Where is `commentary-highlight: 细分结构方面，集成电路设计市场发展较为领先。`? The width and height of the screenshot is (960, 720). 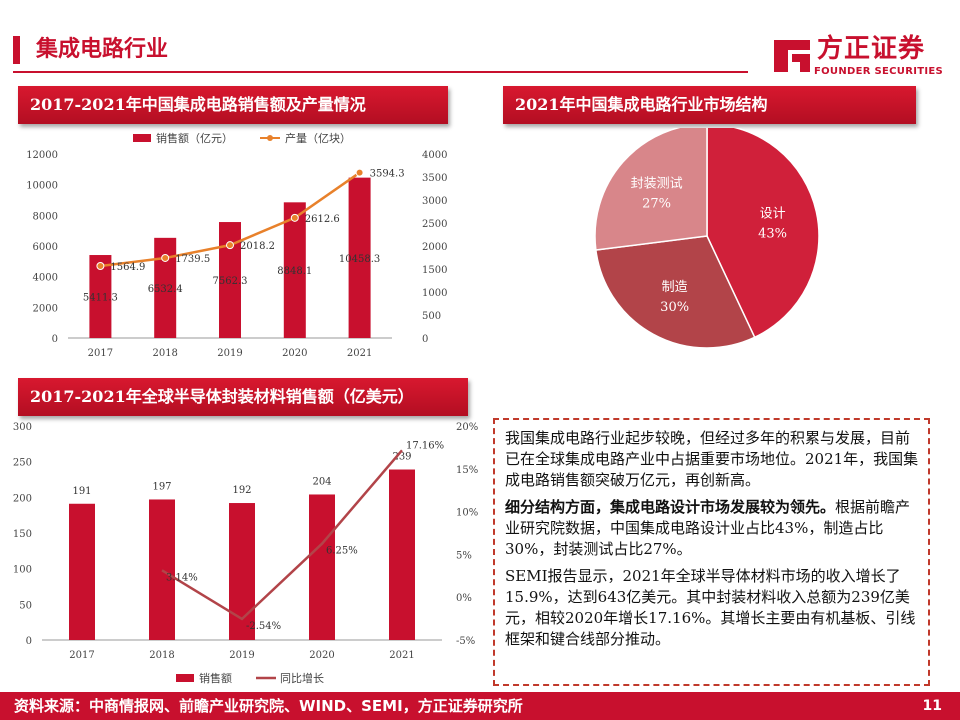
commentary-highlight: 细分结构方面，集成电路设计市场发展较为领先。 is located at coordinates (670, 507).